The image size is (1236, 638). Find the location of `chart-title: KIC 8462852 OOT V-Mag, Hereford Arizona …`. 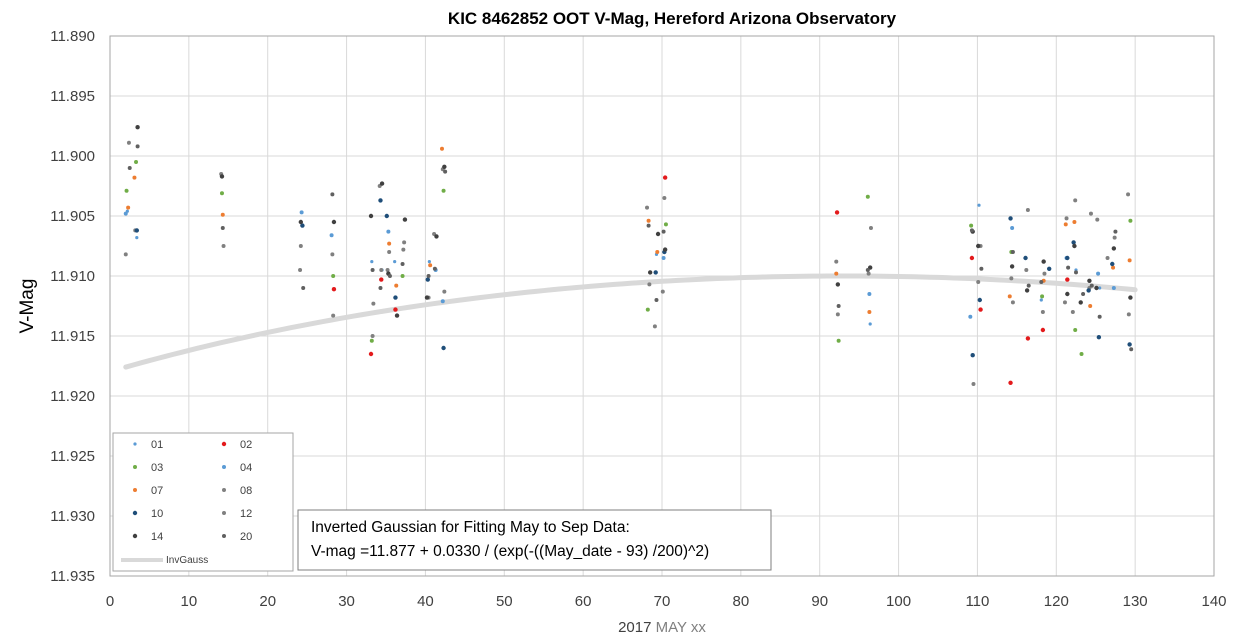

chart-title: KIC 8462852 OOT V-Mag, Hereford Arizona … is located at coordinates (672, 18).